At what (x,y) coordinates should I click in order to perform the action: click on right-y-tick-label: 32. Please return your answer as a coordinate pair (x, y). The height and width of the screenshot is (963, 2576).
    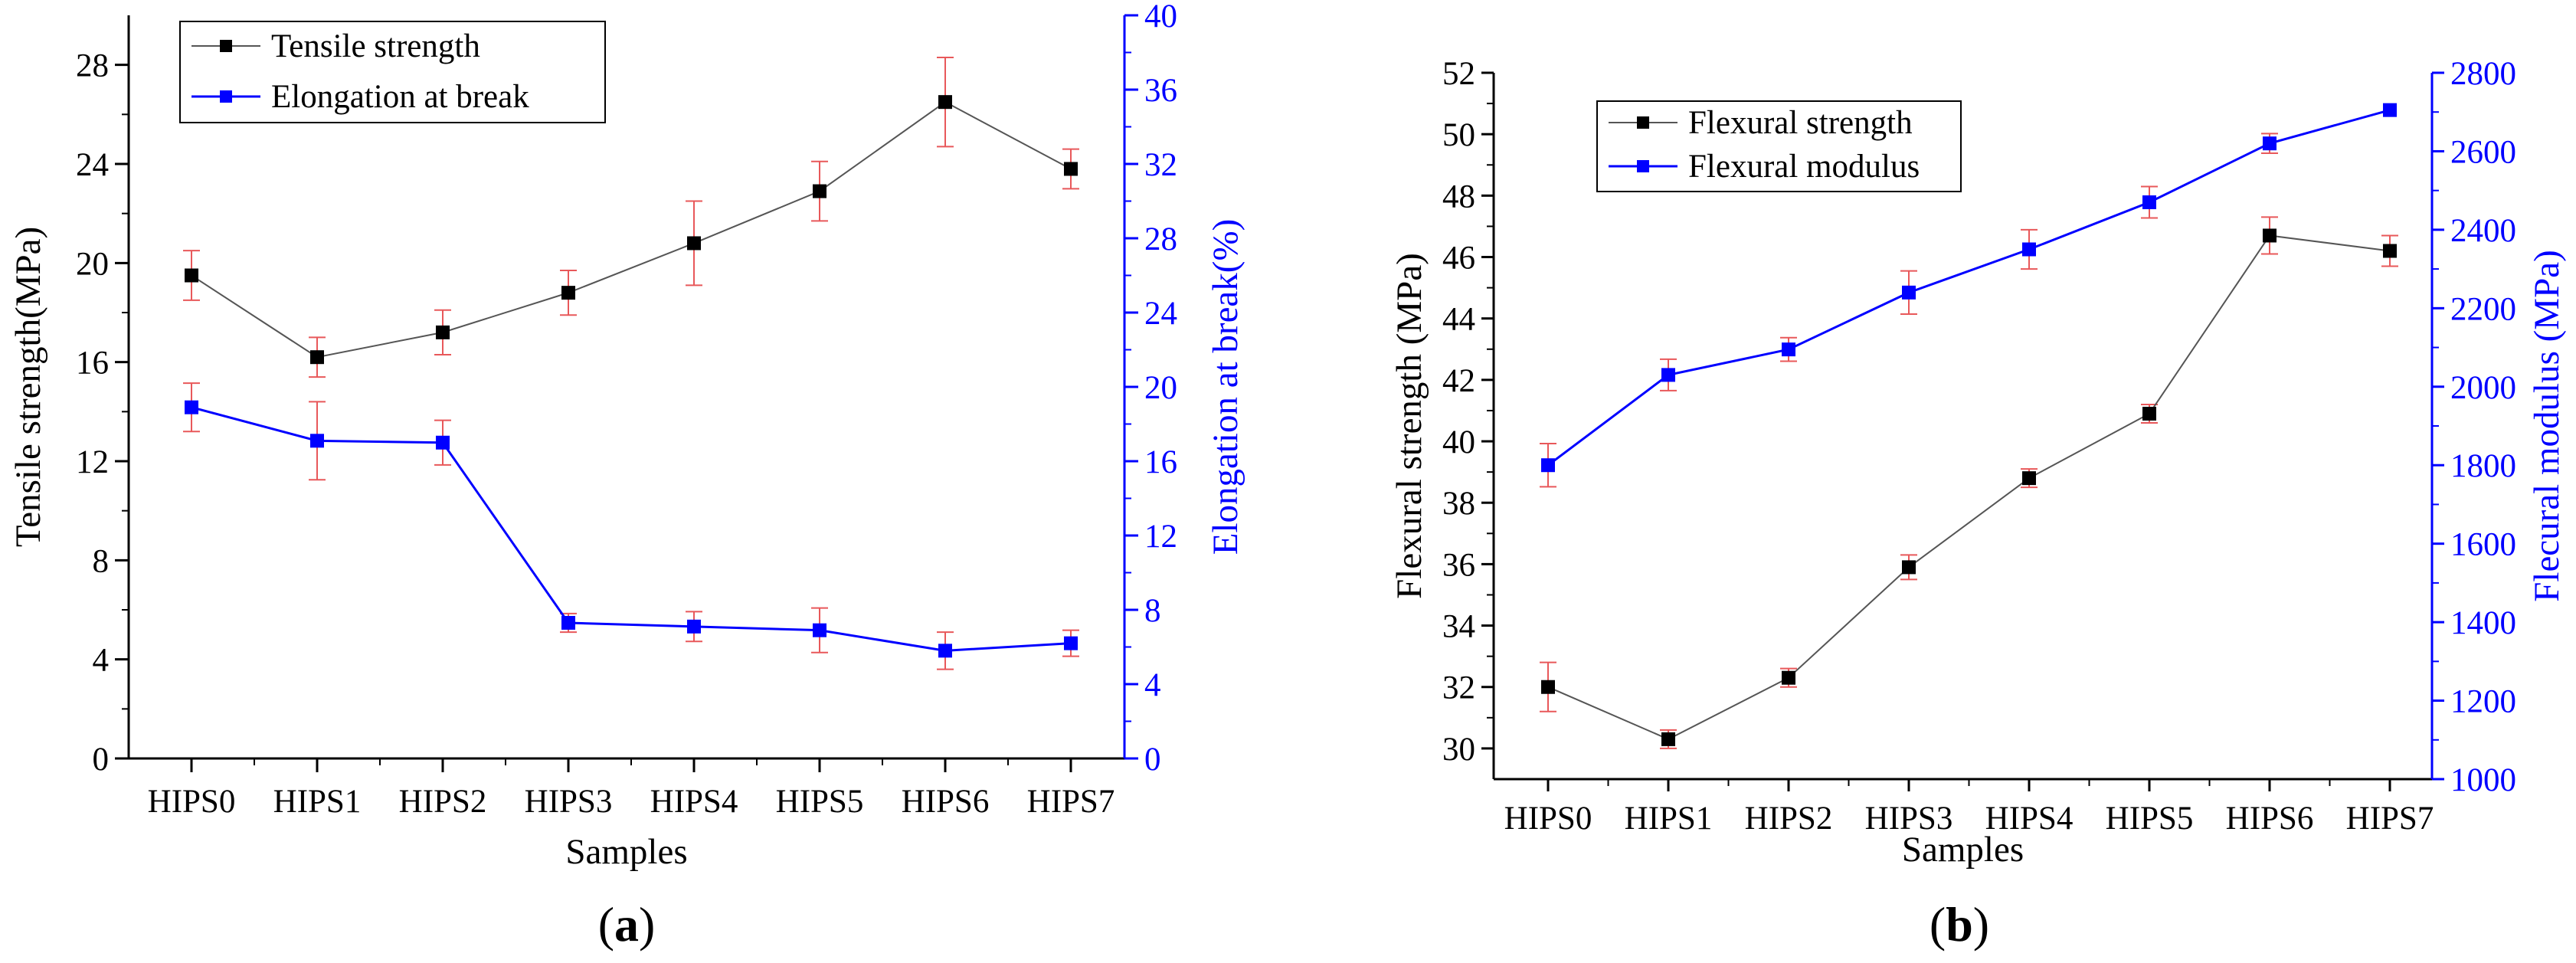
    Looking at the image, I should click on (1160, 165).